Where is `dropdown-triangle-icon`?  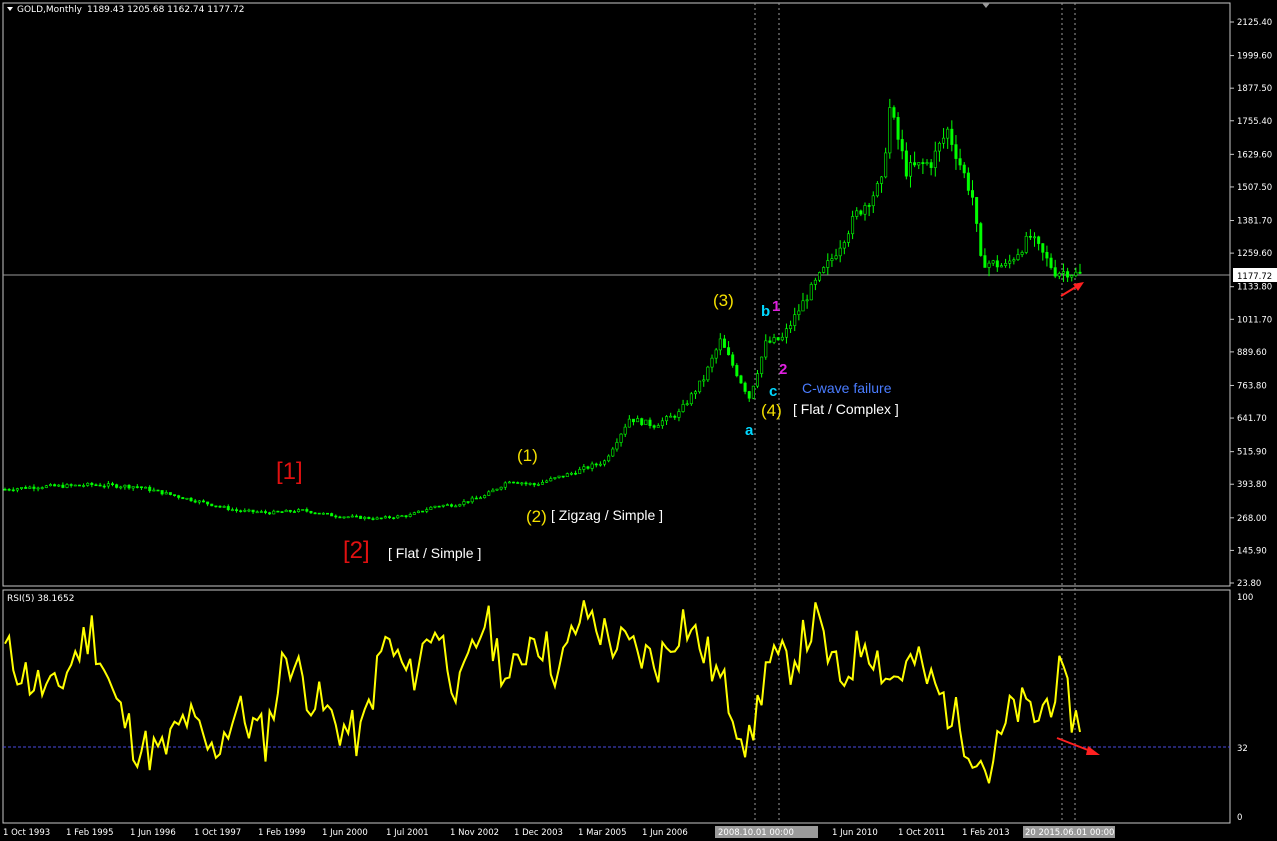
dropdown-triangle-icon is located at coordinates (10, 9).